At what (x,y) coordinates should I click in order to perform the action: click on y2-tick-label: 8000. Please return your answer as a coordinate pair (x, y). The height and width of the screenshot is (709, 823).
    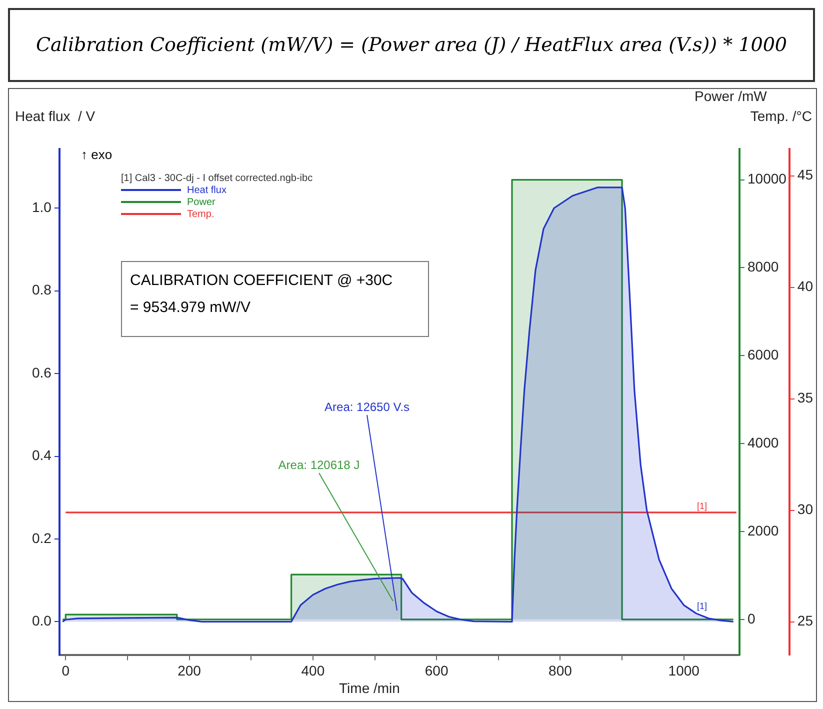
    Looking at the image, I should click on (763, 266).